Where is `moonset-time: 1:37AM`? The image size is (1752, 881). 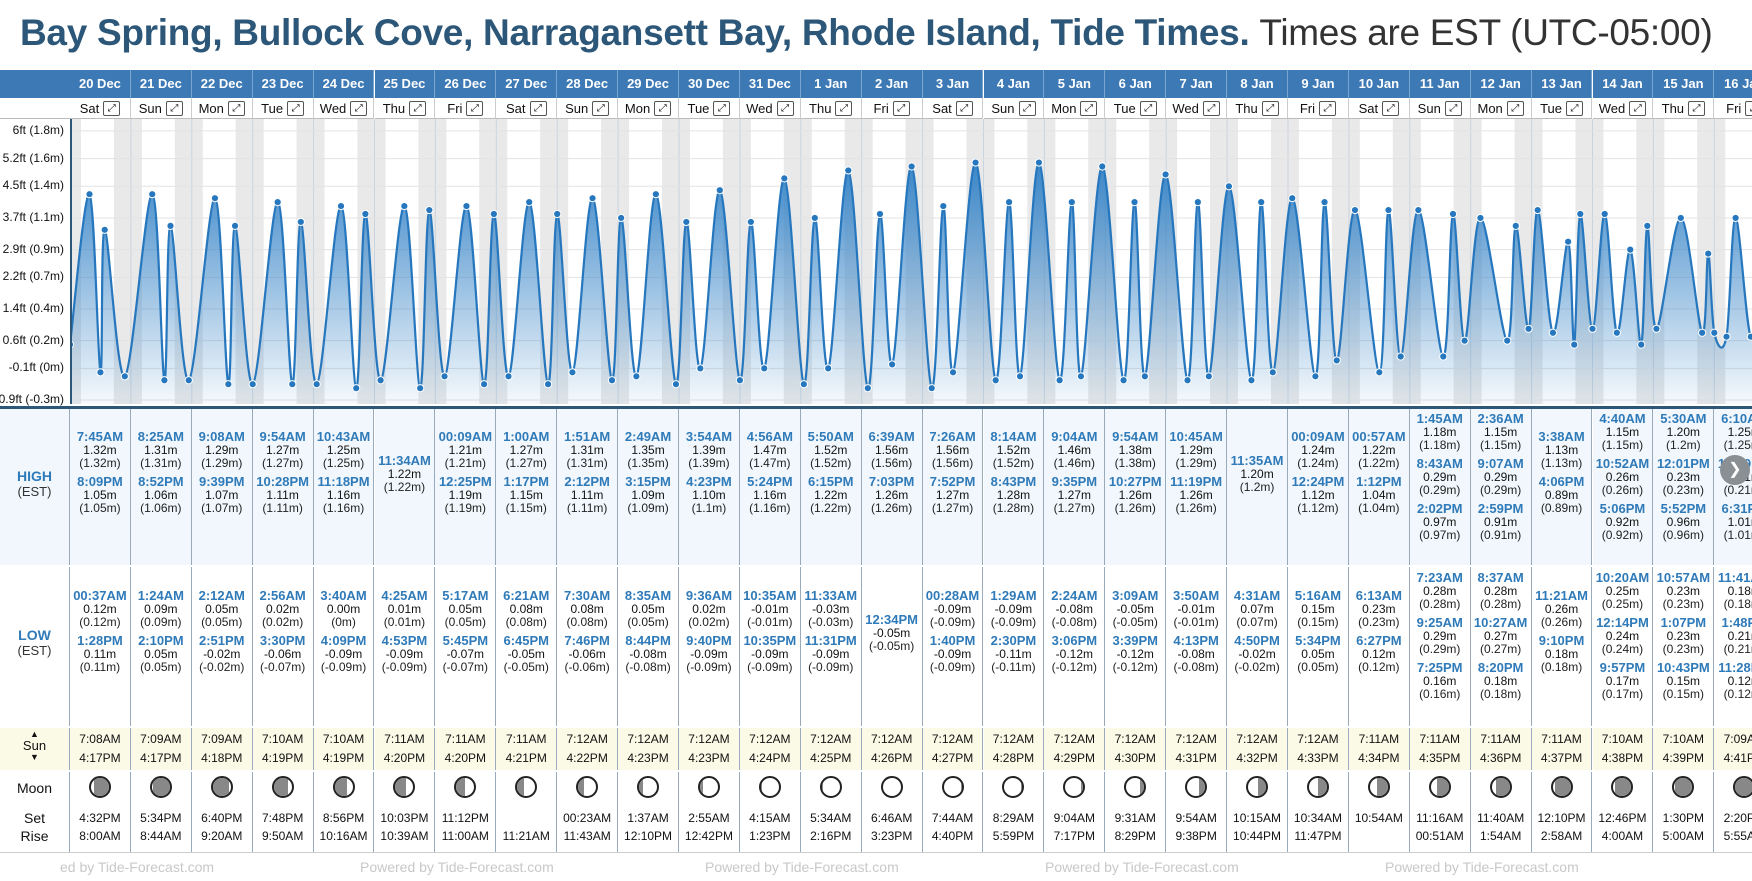
moonset-time: 1:37AM is located at coordinates (648, 818).